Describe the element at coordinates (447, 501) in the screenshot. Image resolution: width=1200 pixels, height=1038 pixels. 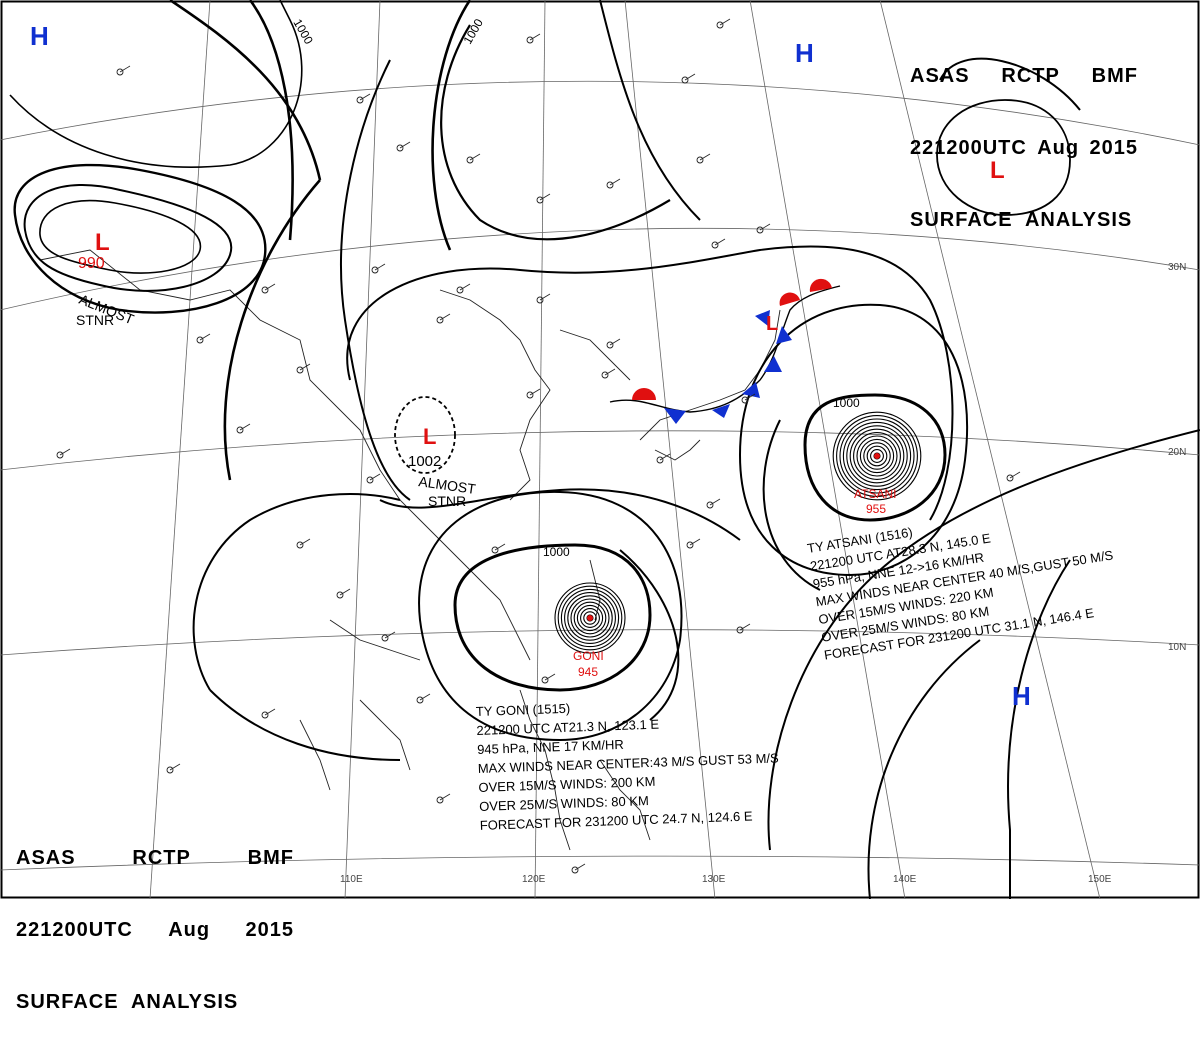
I see `almost-stnr-2-line2: STNR` at that location.